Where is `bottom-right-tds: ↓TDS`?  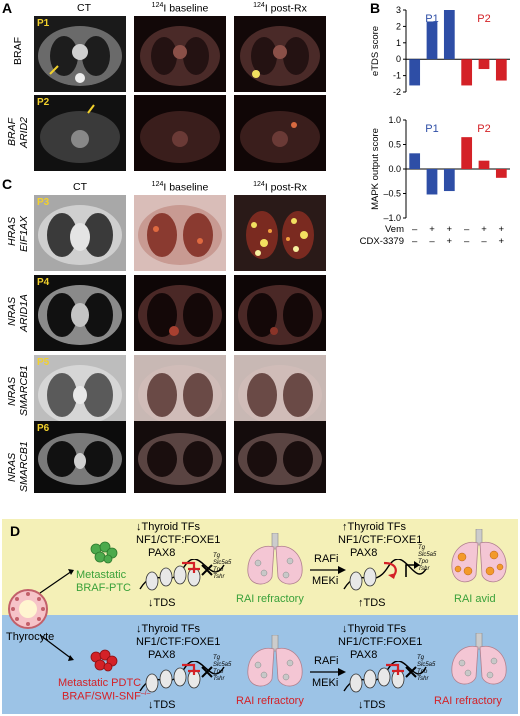 bottom-right-tds: ↓TDS is located at coordinates (372, 705).